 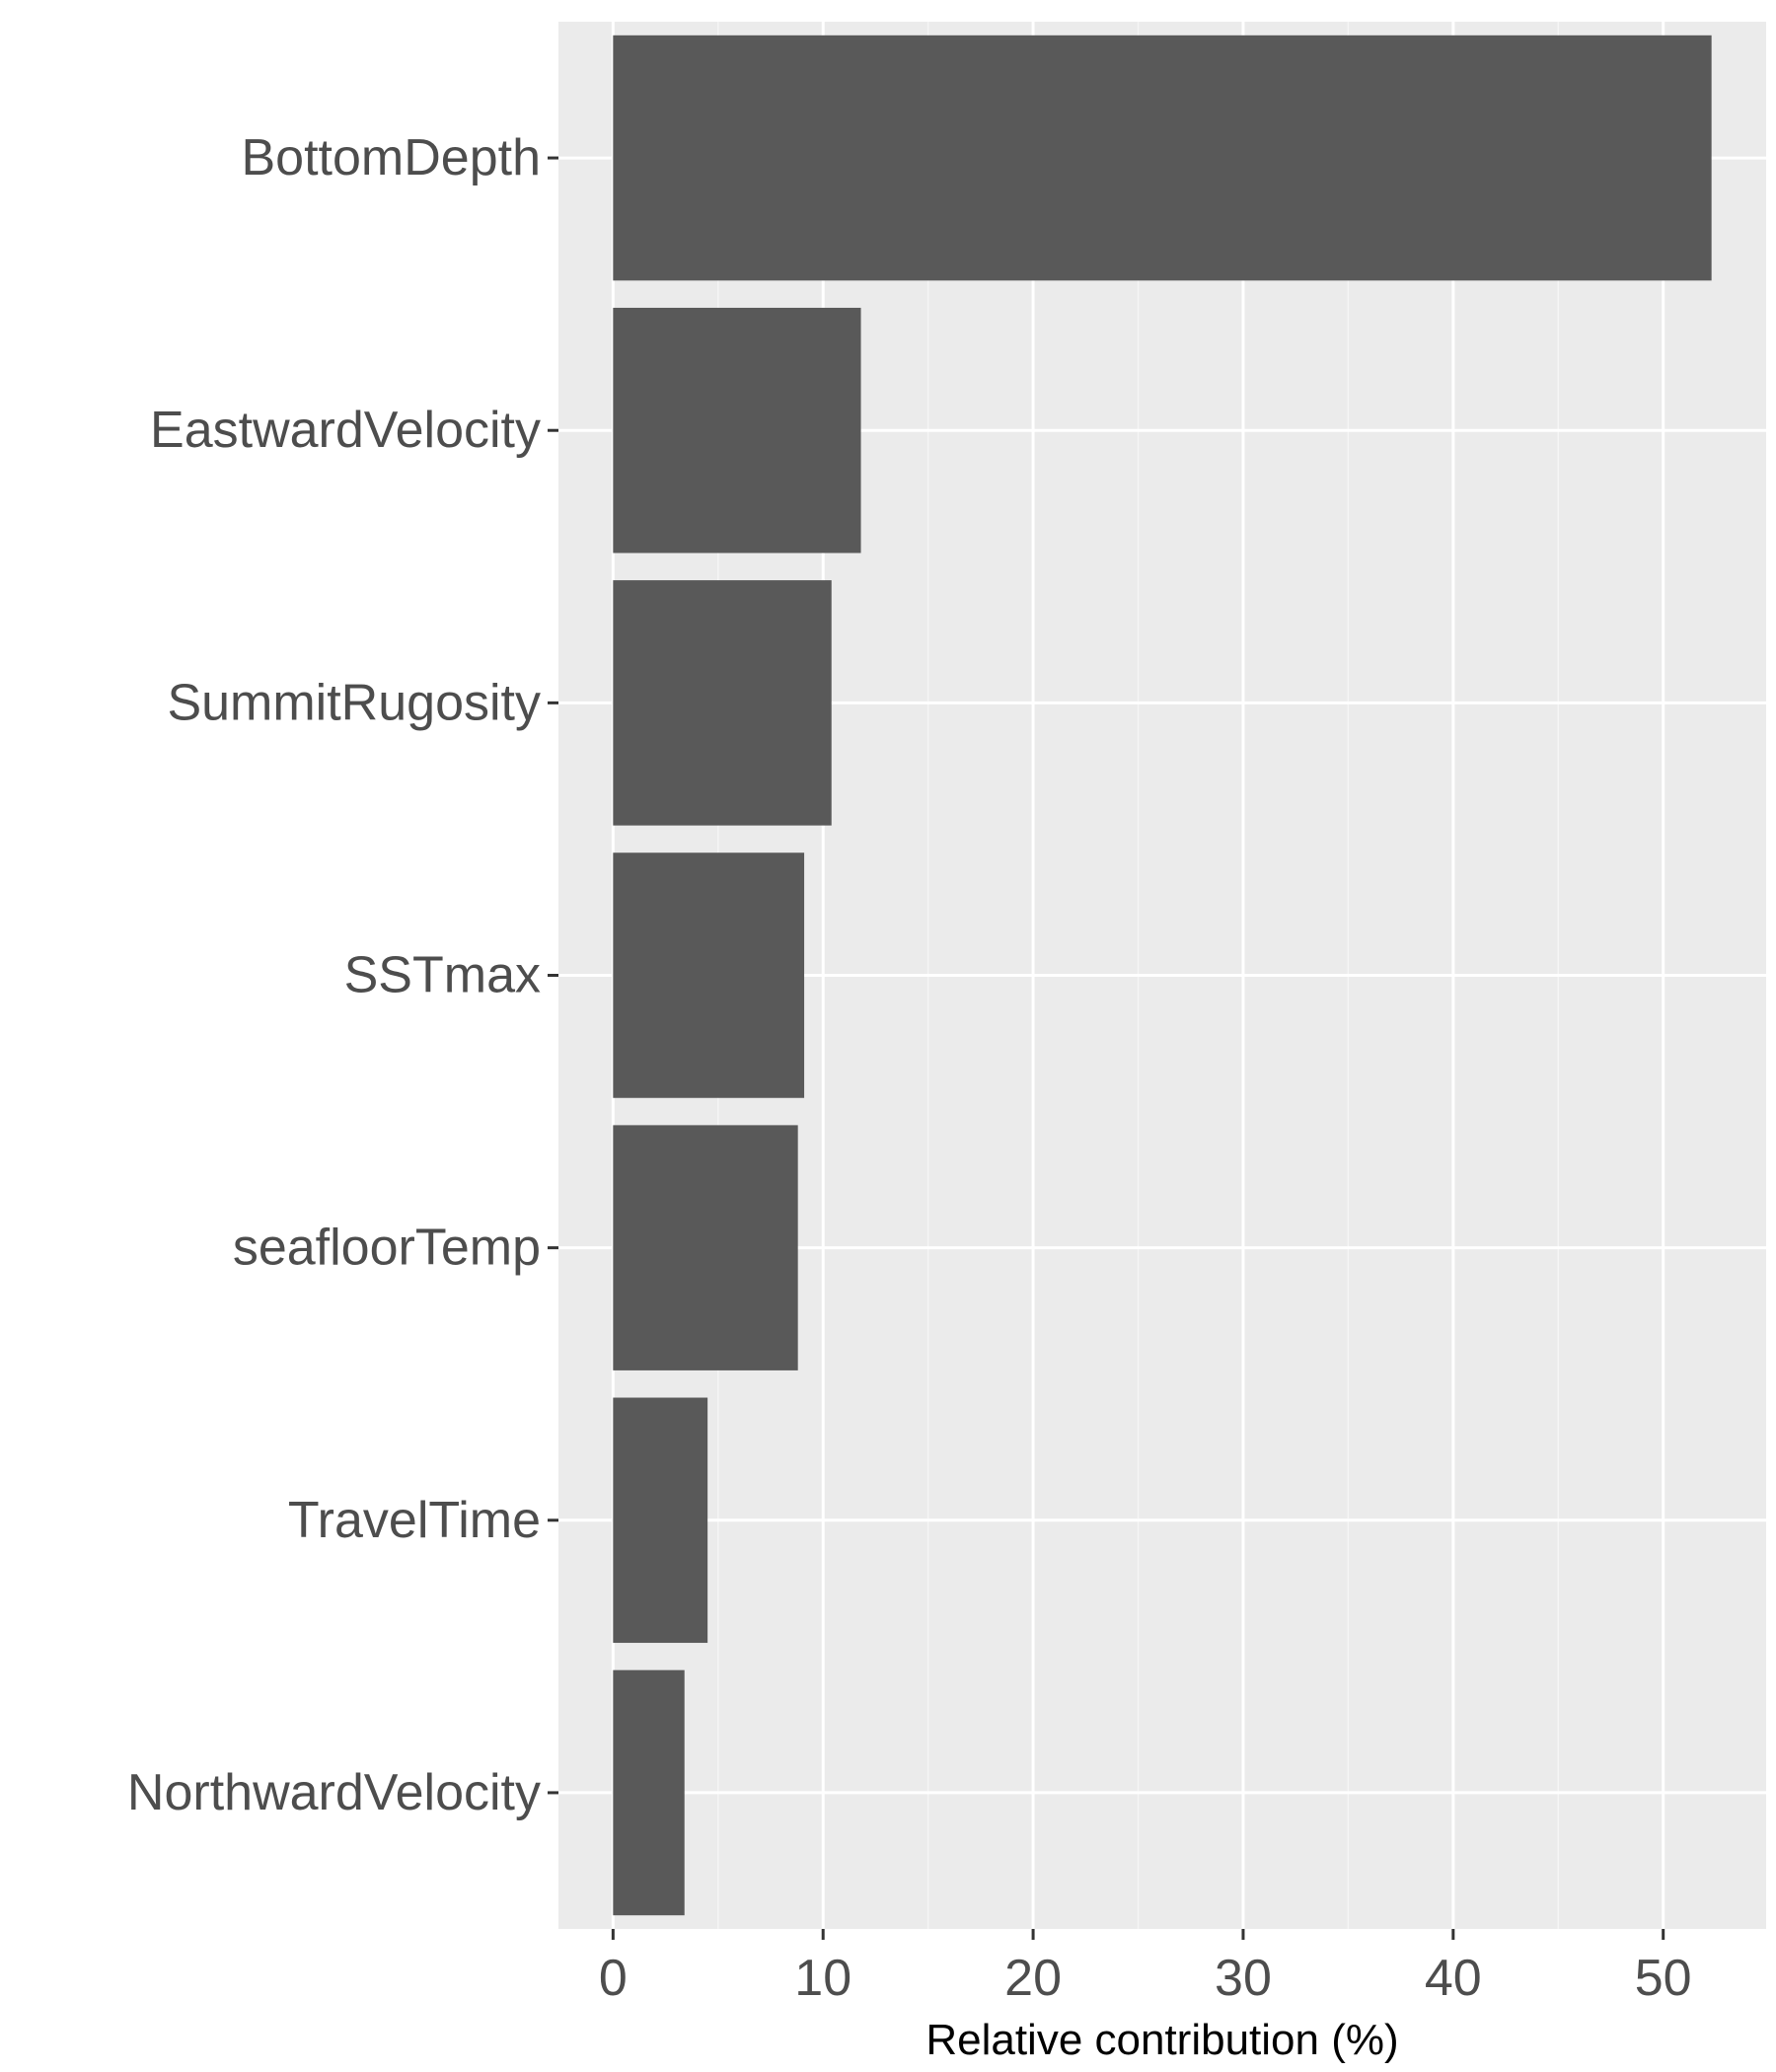 I want to click on bar-seafloortemp, so click(x=706, y=1247).